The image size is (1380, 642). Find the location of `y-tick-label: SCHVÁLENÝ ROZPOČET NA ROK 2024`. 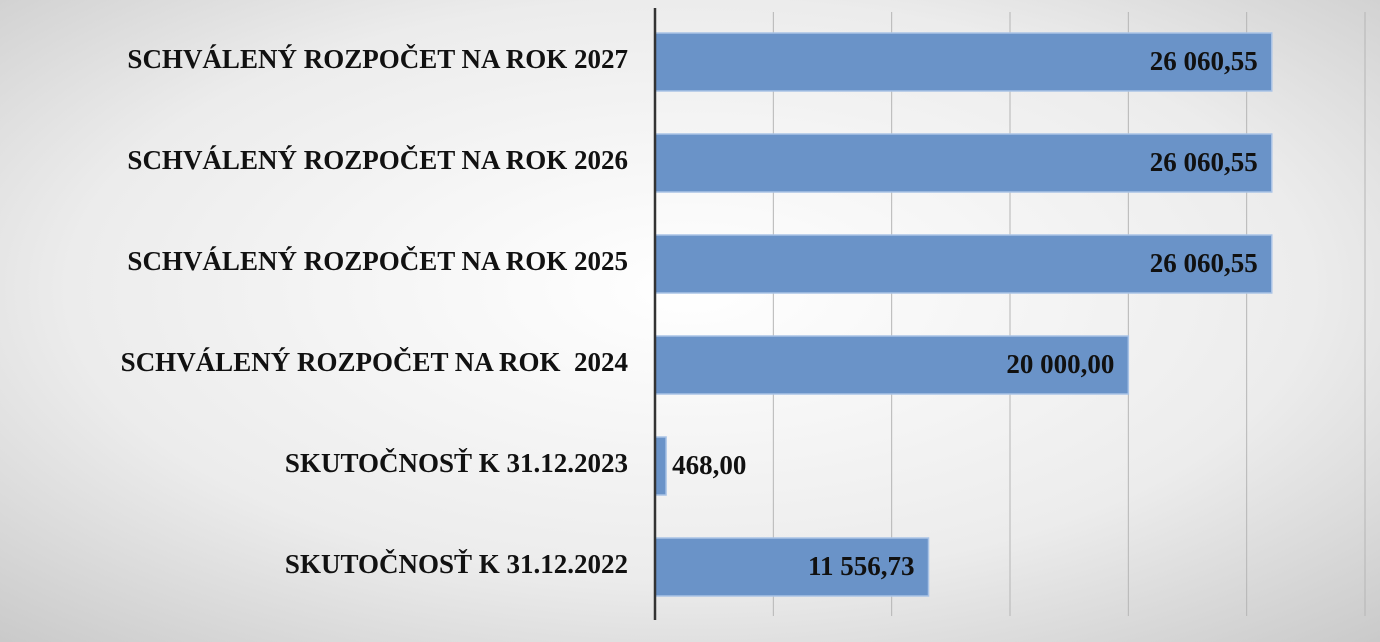

y-tick-label: SCHVÁLENÝ ROZPOČET NA ROK 2024 is located at coordinates (374, 362).